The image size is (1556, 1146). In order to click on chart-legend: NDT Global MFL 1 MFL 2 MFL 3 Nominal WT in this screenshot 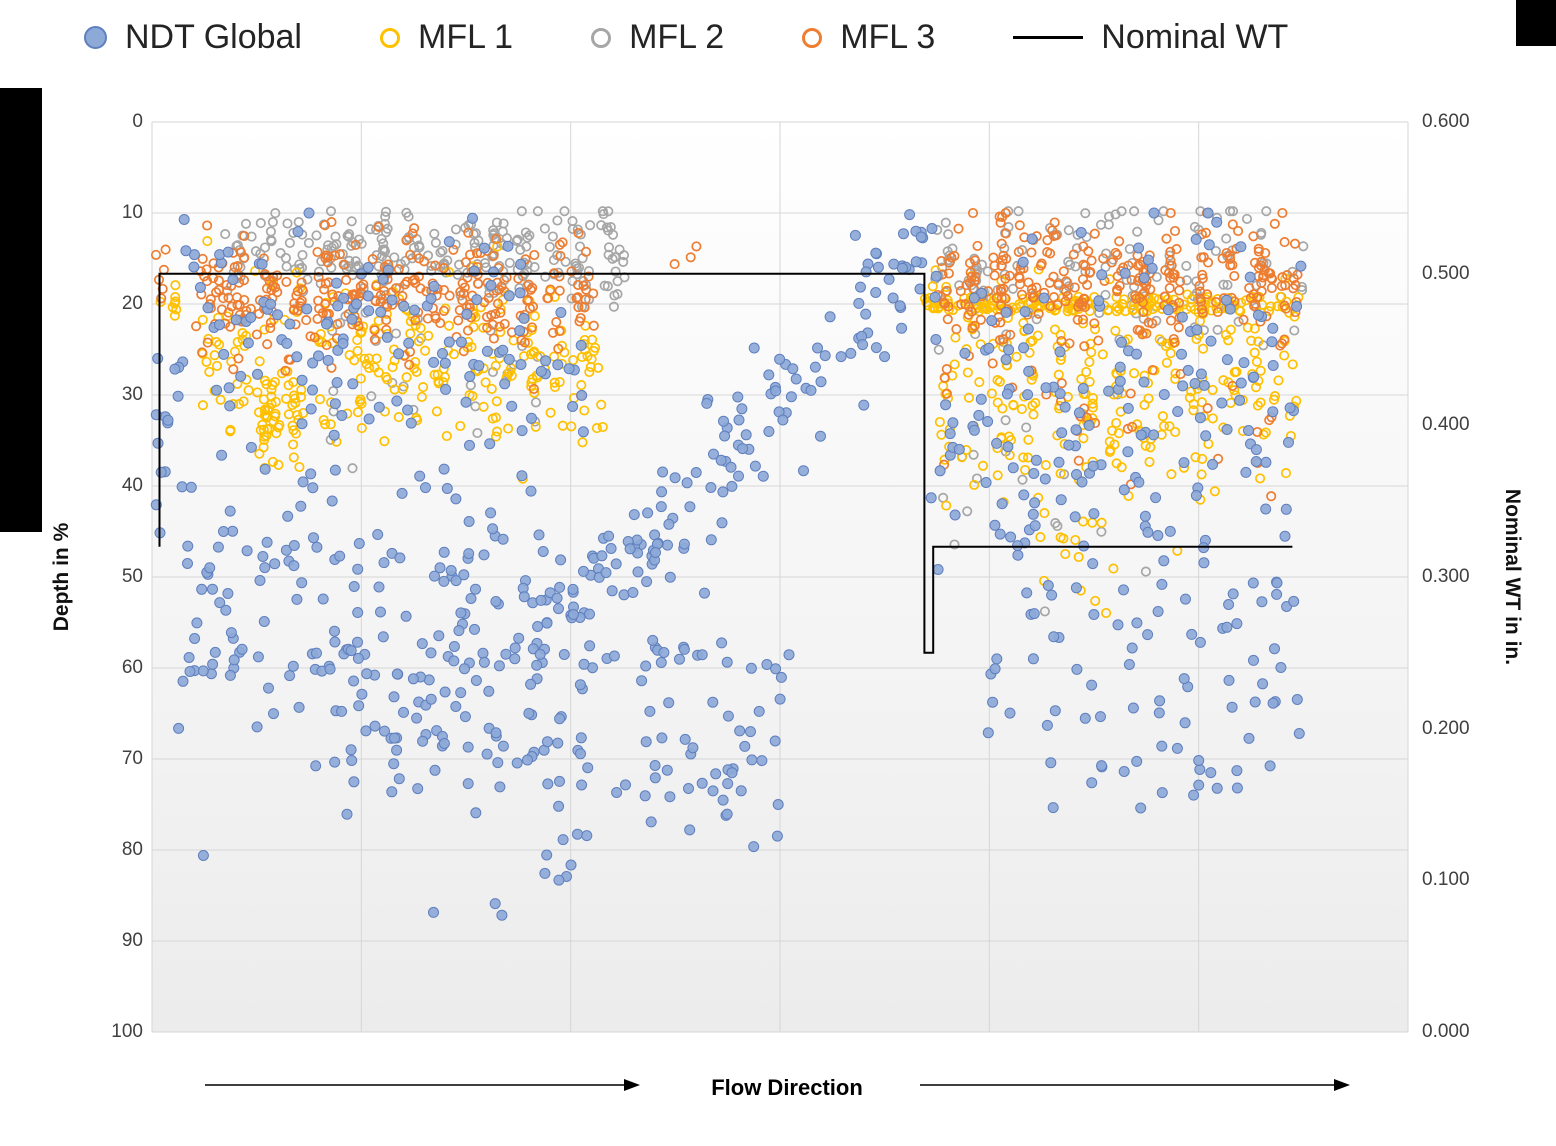, I will do `click(686, 37)`.